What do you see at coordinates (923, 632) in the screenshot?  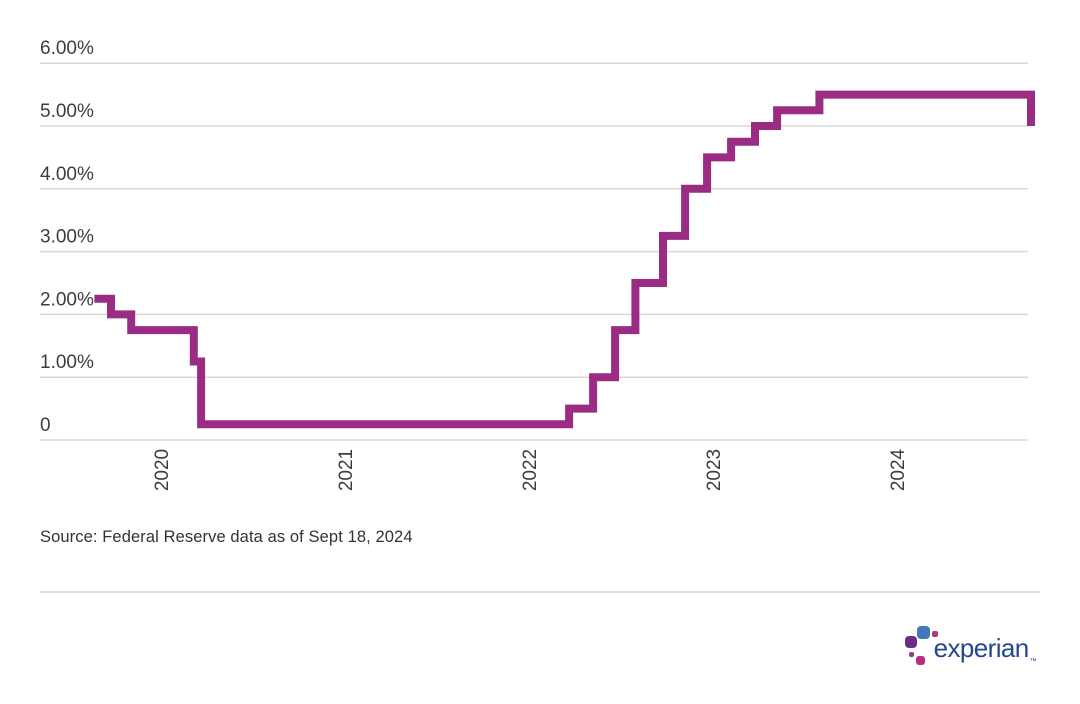 I see `logo-blue-square` at bounding box center [923, 632].